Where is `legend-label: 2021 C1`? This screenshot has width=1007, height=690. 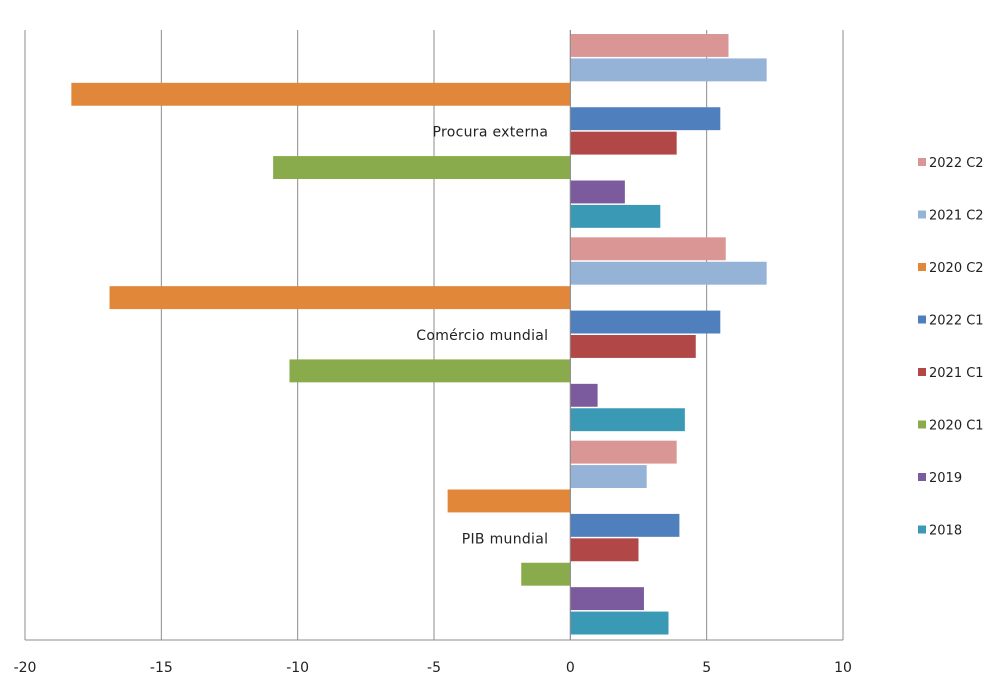 legend-label: 2021 C1 is located at coordinates (956, 373).